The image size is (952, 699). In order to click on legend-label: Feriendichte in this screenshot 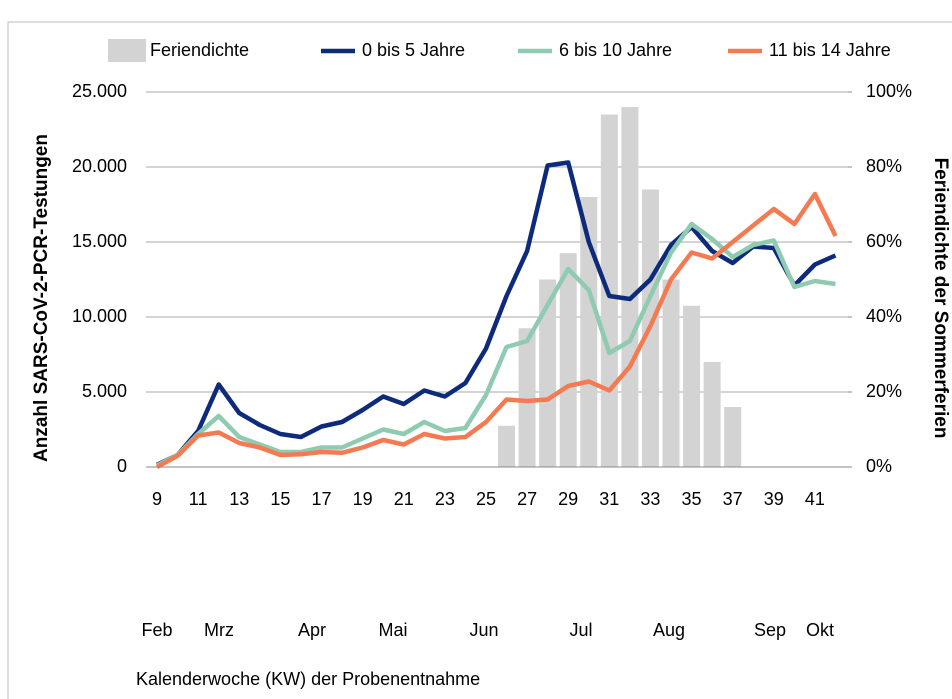, I will do `click(199, 50)`.